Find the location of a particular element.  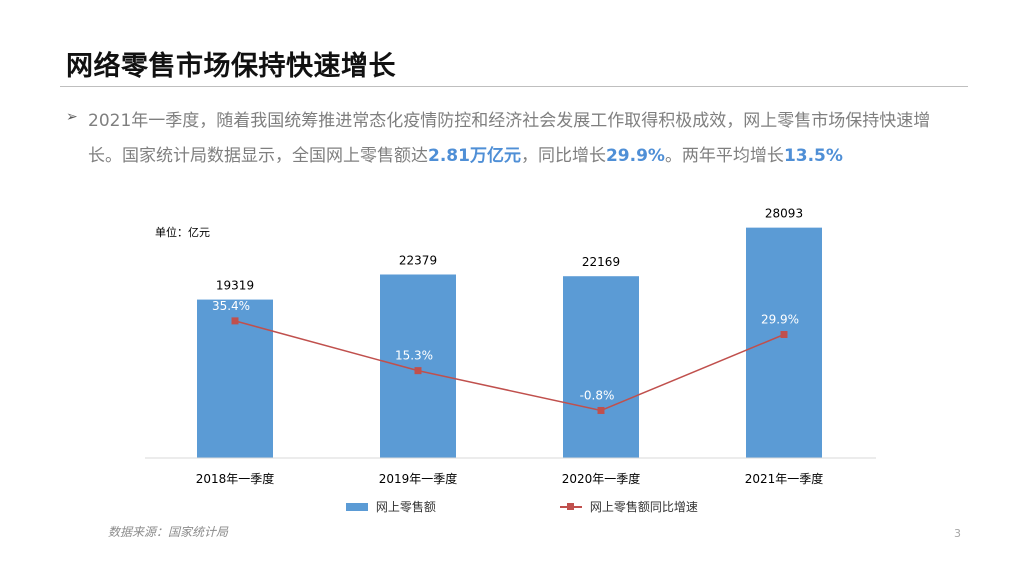

legend-item-sales: 网上零售额 is located at coordinates (391, 506).